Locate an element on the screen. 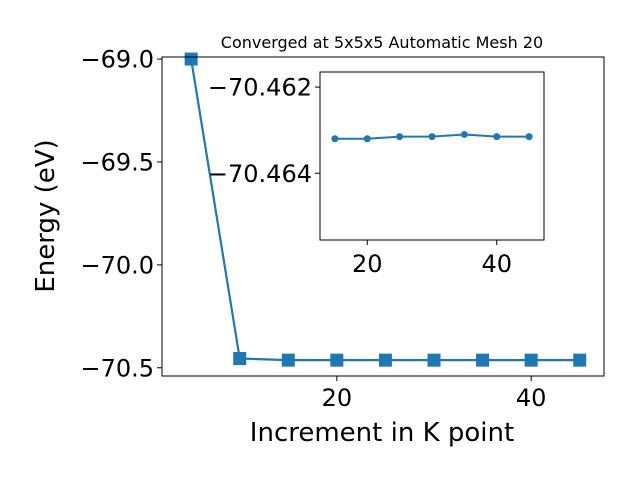  main-y-tick-label: −70.5 is located at coordinates (117, 368).